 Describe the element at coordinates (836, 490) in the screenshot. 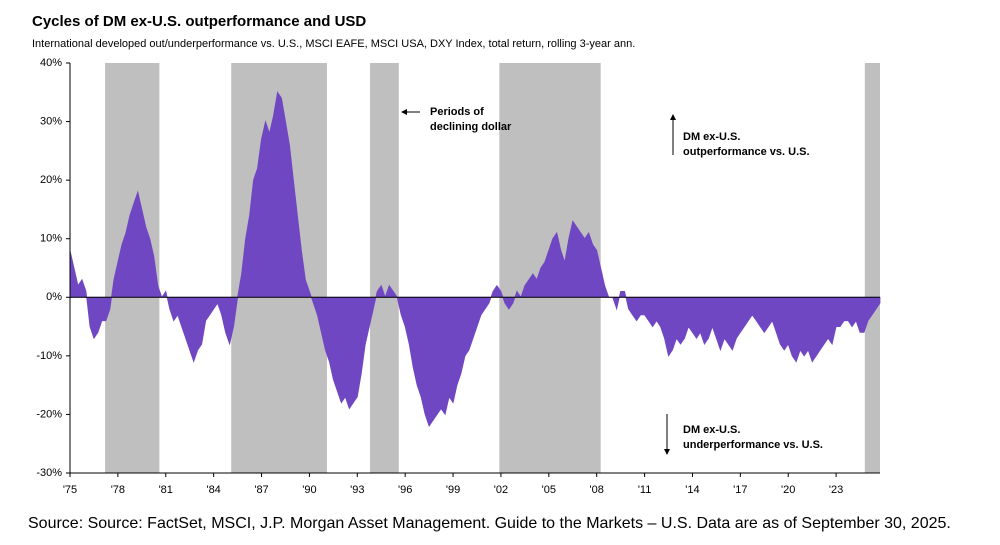

I see `x-tick-label: '23` at that location.